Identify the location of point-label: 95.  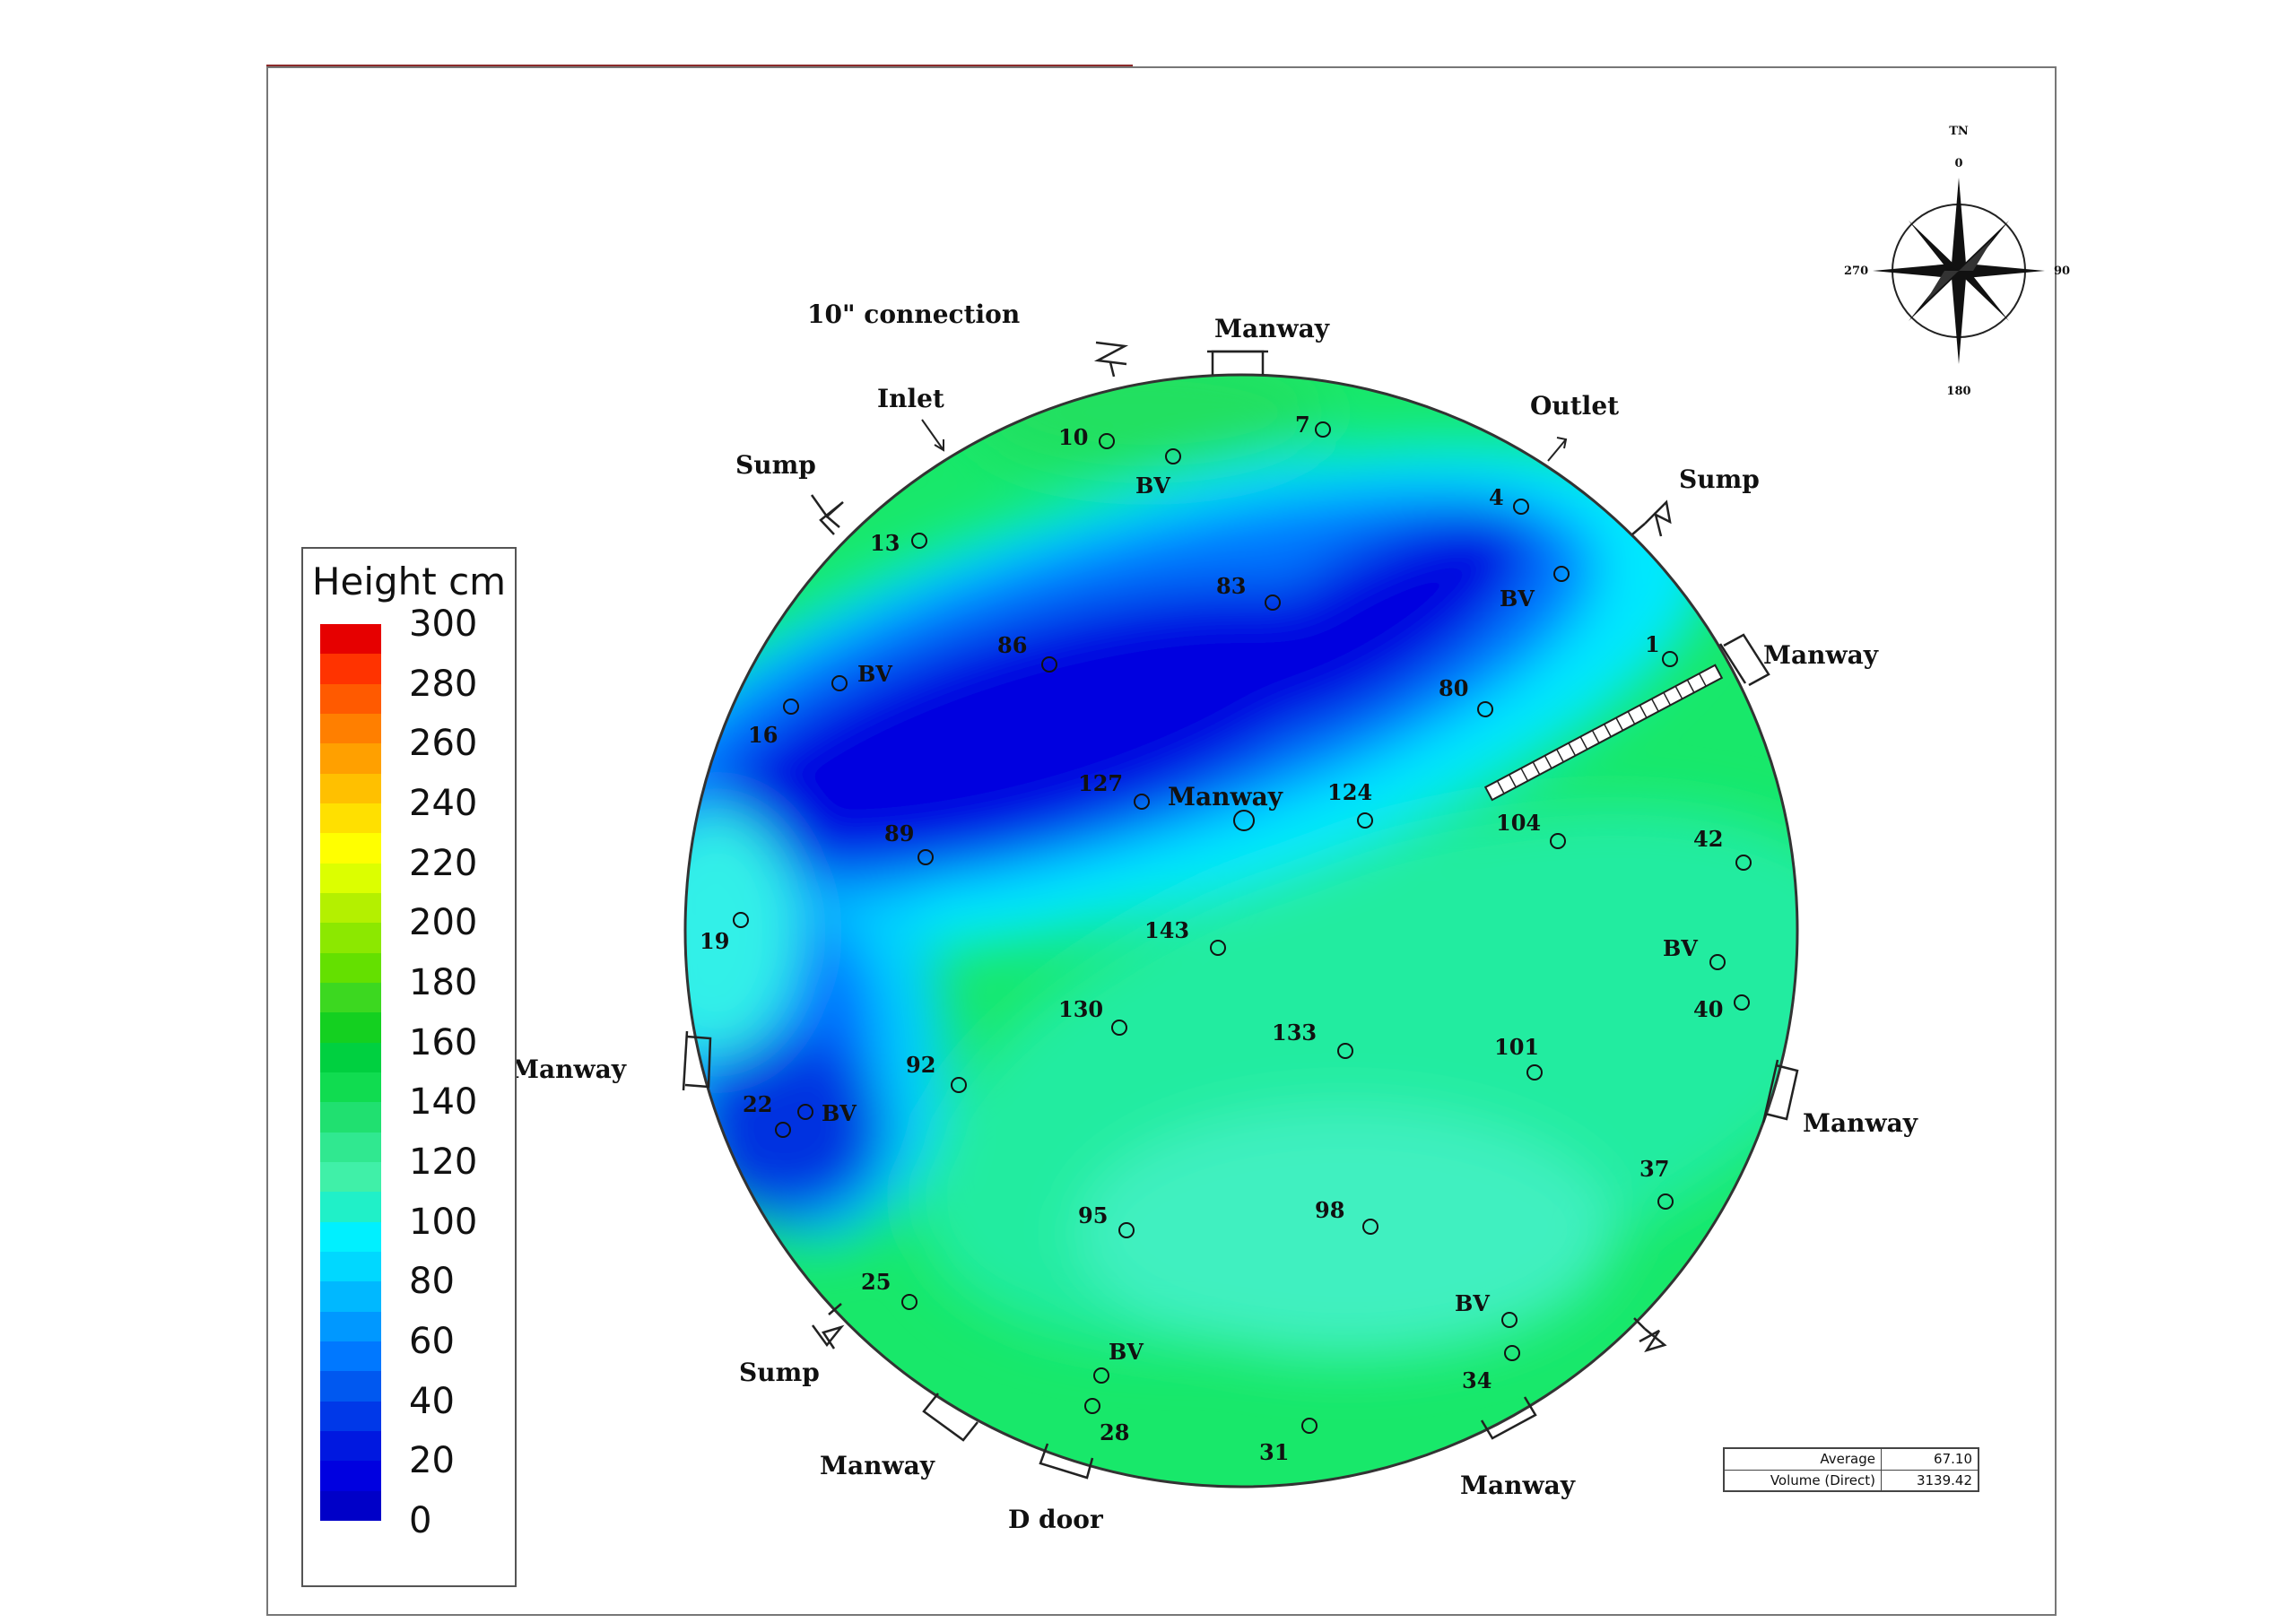
(1093, 1215).